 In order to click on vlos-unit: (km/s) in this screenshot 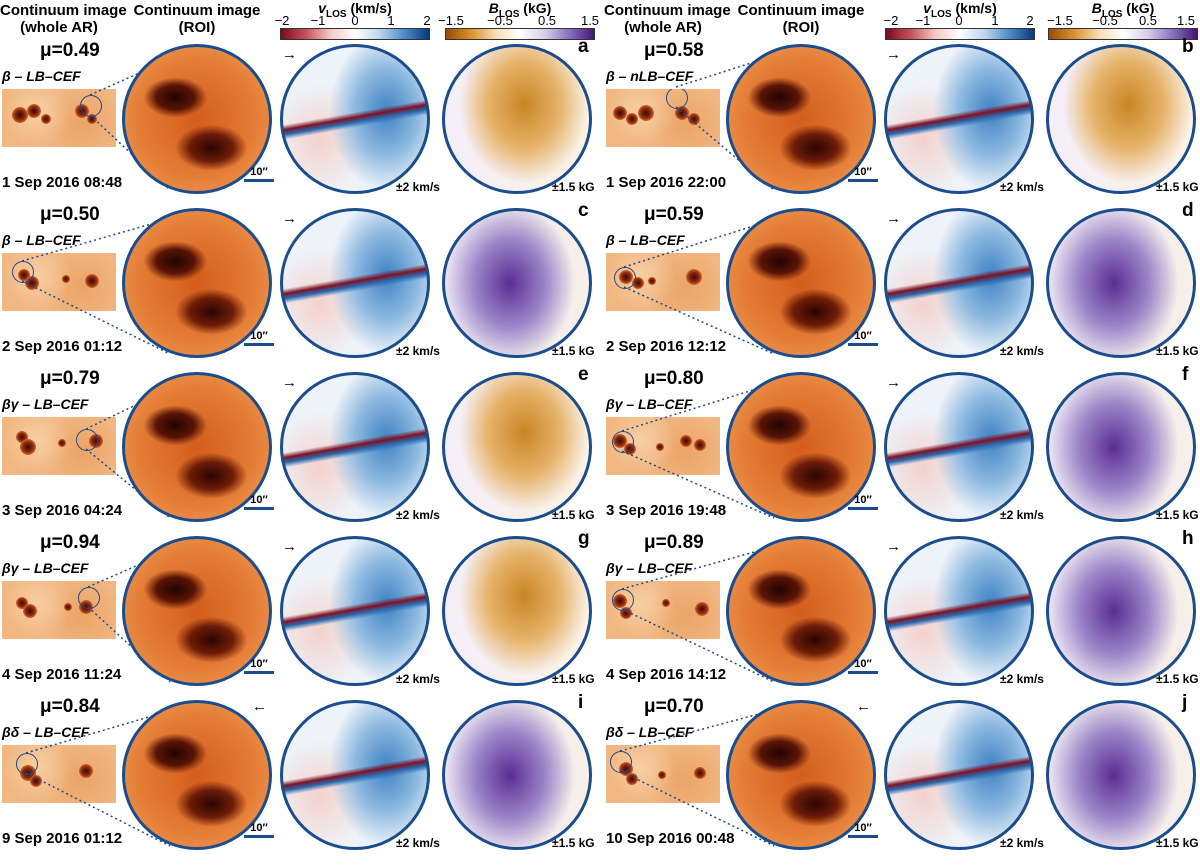, I will do `click(369, 8)`.